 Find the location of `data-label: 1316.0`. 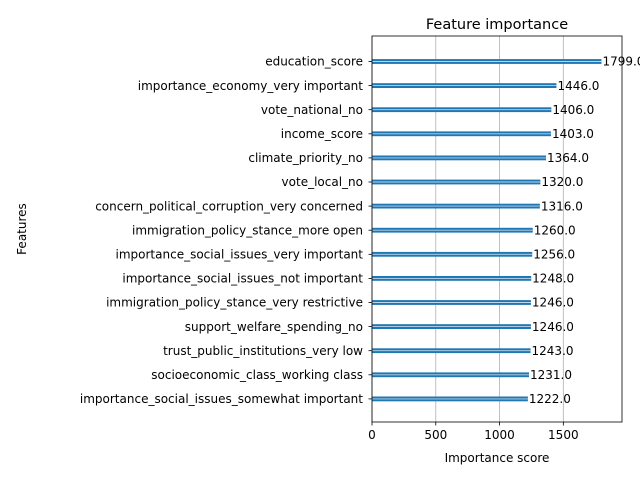

data-label: 1316.0 is located at coordinates (562, 206).